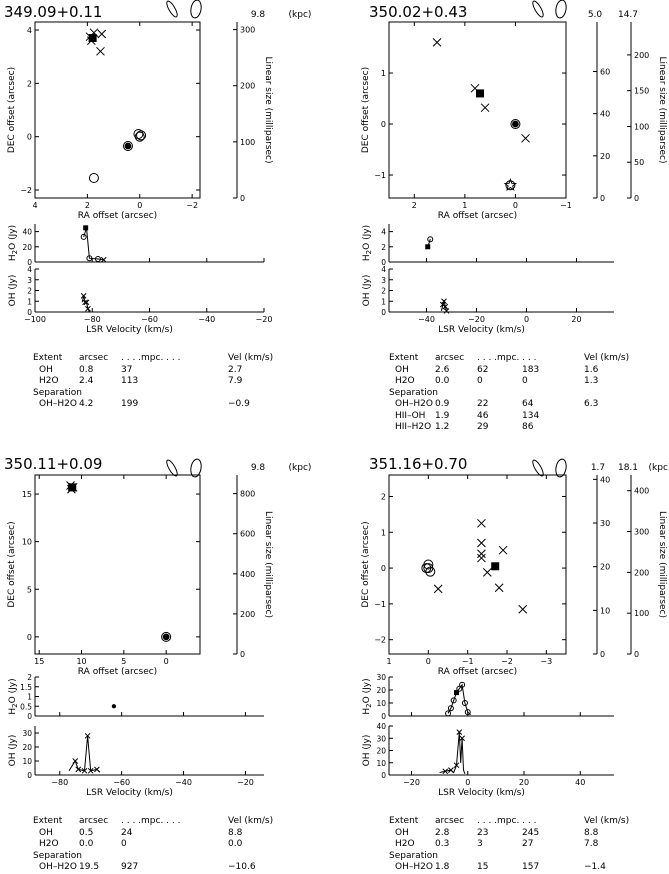 The image size is (669, 874). What do you see at coordinates (493, 405) in the screenshot?
I see `separation-row: OH–H2O 0.9 22 64 6.3` at bounding box center [493, 405].